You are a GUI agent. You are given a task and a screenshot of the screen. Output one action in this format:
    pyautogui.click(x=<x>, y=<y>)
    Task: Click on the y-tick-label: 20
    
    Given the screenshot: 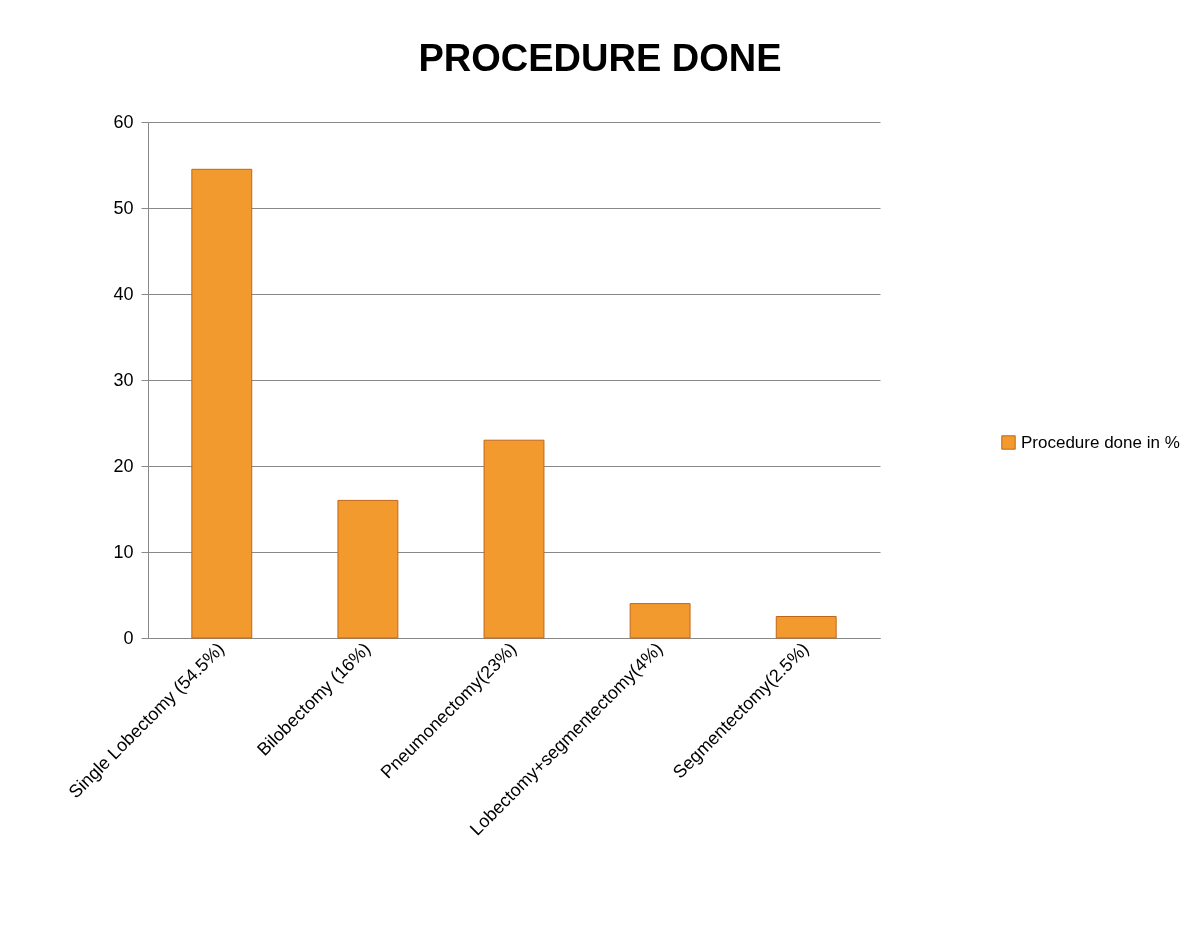 What is the action you would take?
    pyautogui.click(x=123, y=465)
    